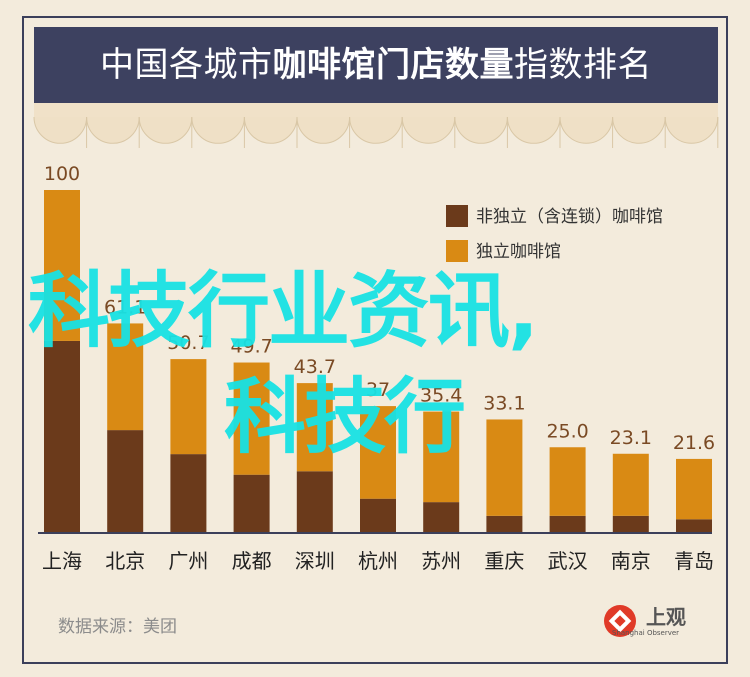 The image size is (750, 677). I want to click on logo-icon, so click(620, 621).